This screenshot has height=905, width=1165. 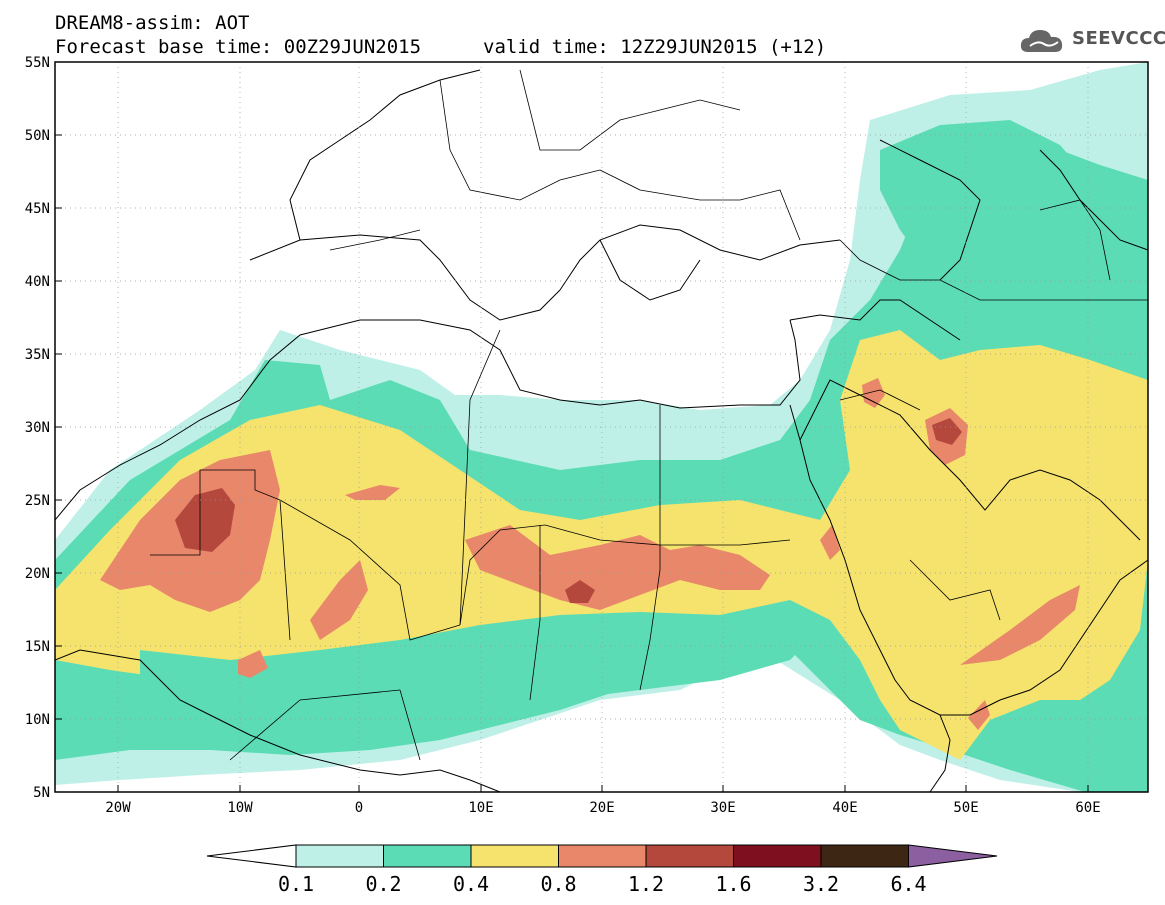 I want to click on colorbar-label: 0.2, so click(x=383, y=884).